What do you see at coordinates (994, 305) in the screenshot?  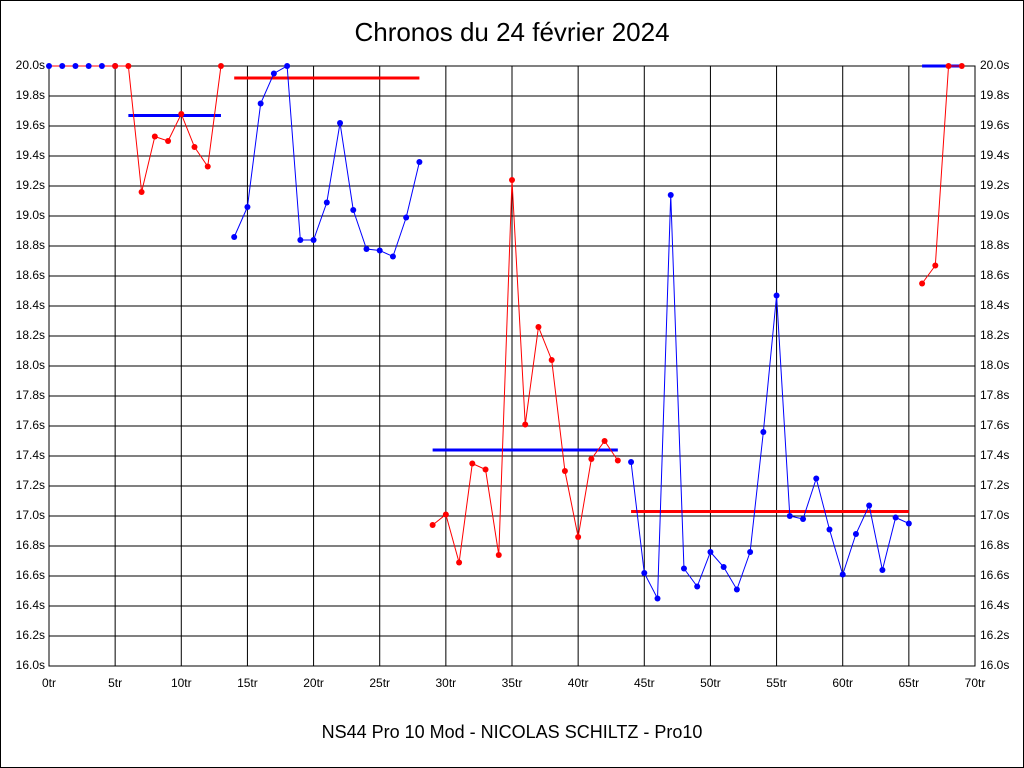 I see `y2-tick-label: 18.4s` at bounding box center [994, 305].